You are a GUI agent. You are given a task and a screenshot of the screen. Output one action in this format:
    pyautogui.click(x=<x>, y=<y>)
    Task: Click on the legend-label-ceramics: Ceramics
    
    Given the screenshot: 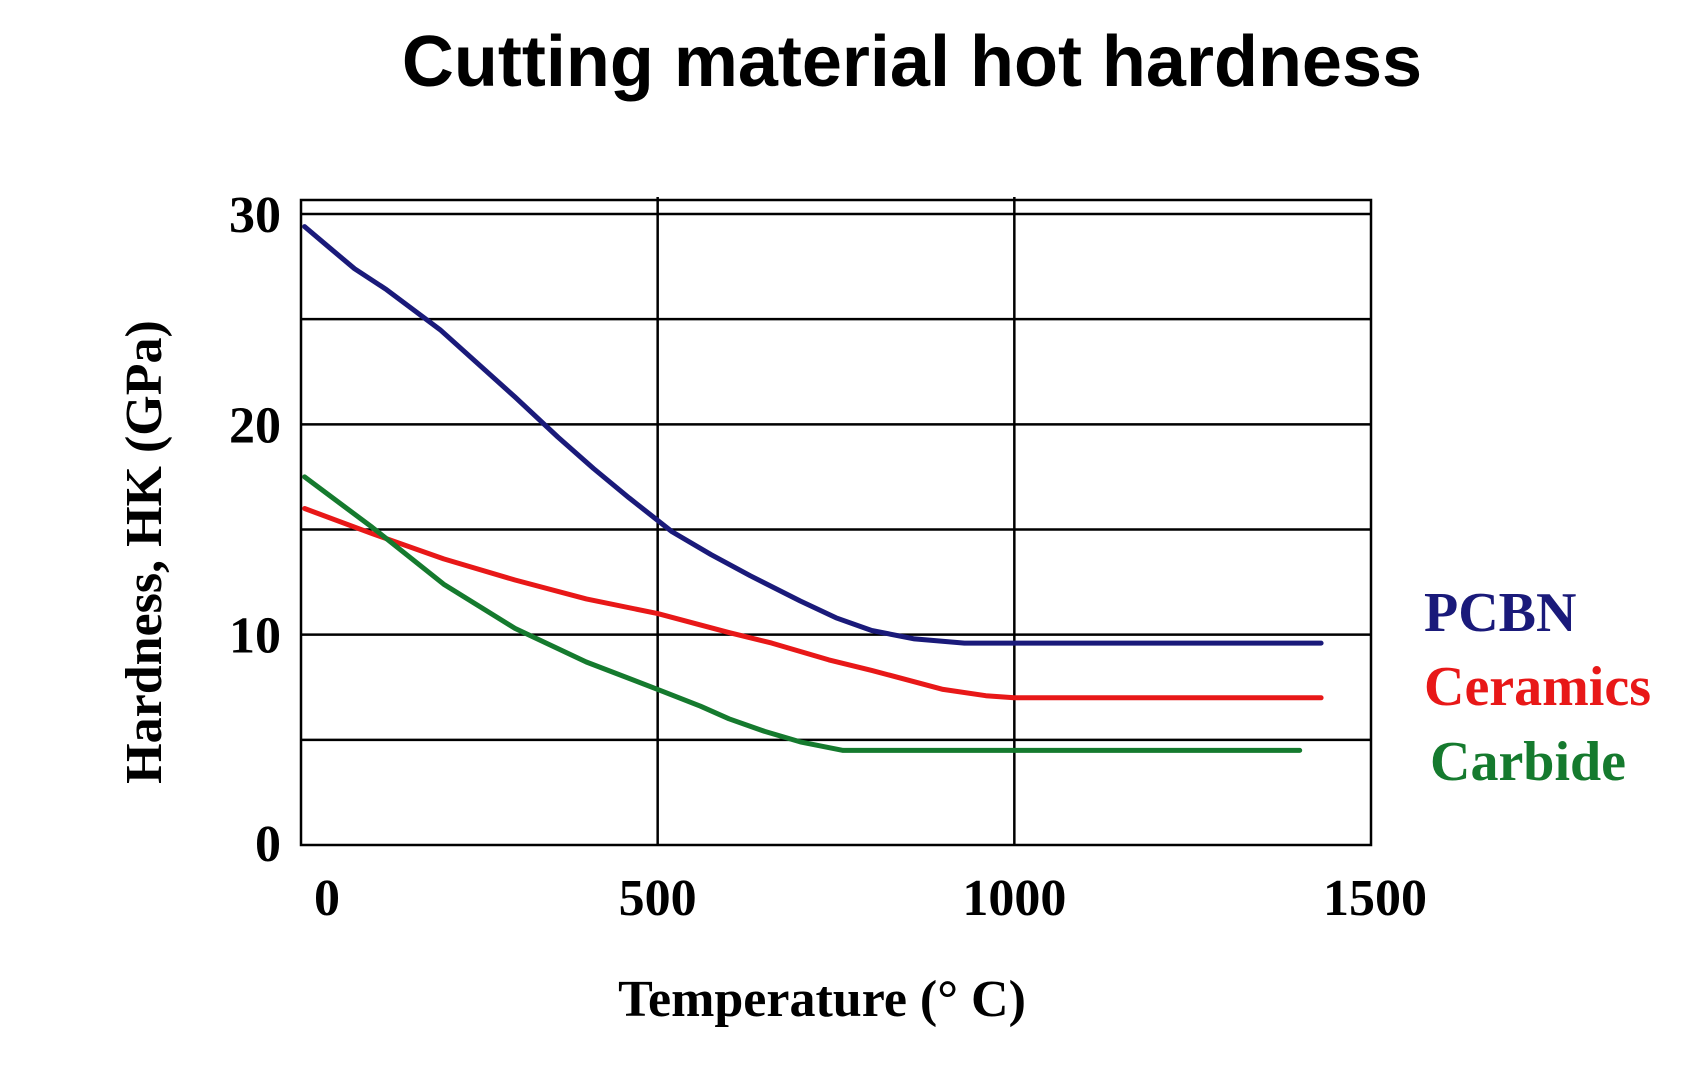 What is the action you would take?
    pyautogui.click(x=1537, y=687)
    